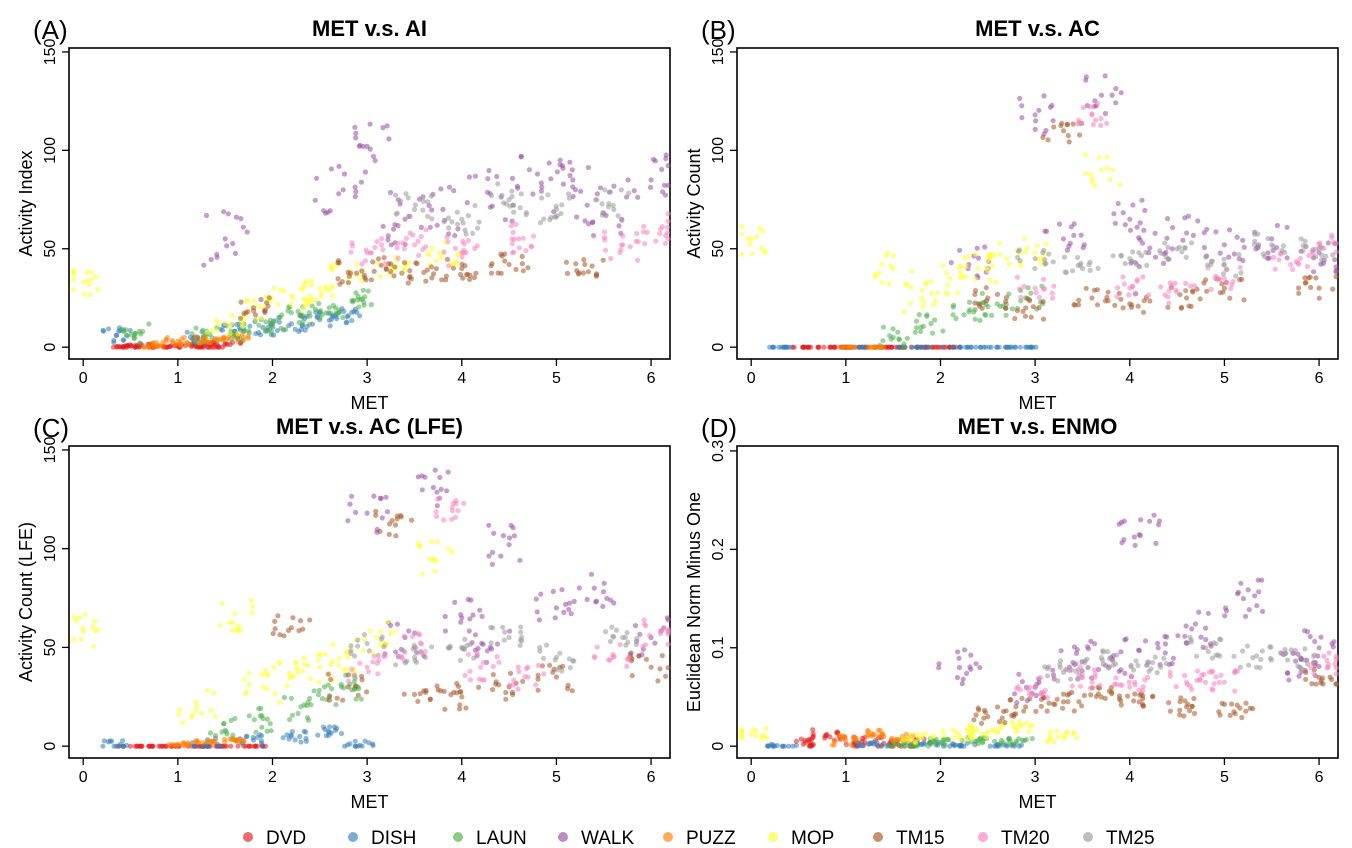 Image resolution: width=1352 pixels, height=848 pixels. I want to click on y-tick-label: 0, so click(718, 746).